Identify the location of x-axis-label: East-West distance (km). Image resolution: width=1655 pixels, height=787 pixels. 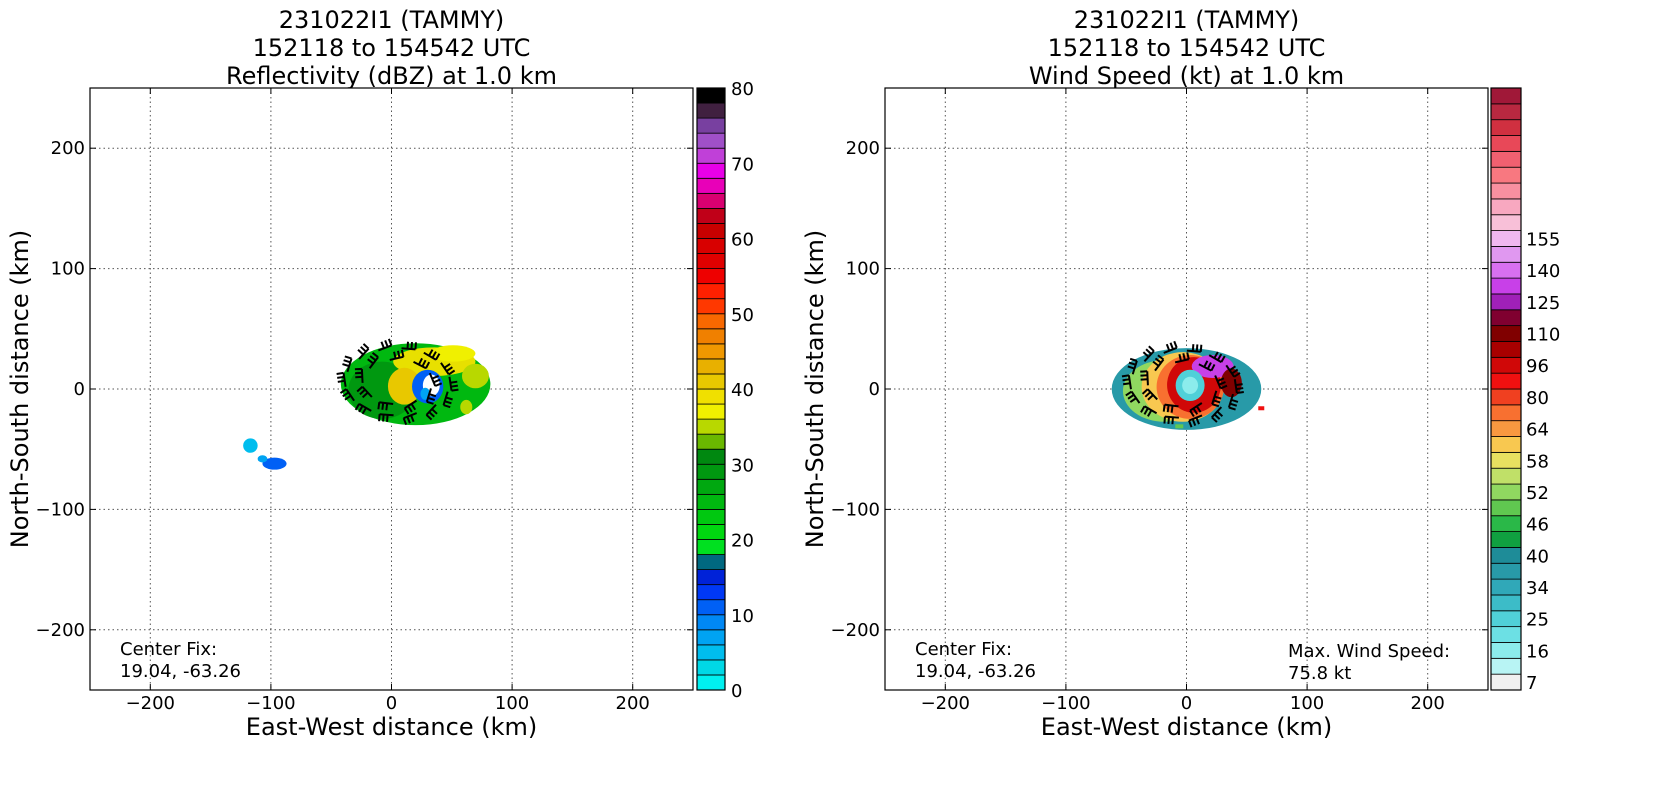
(1186, 727).